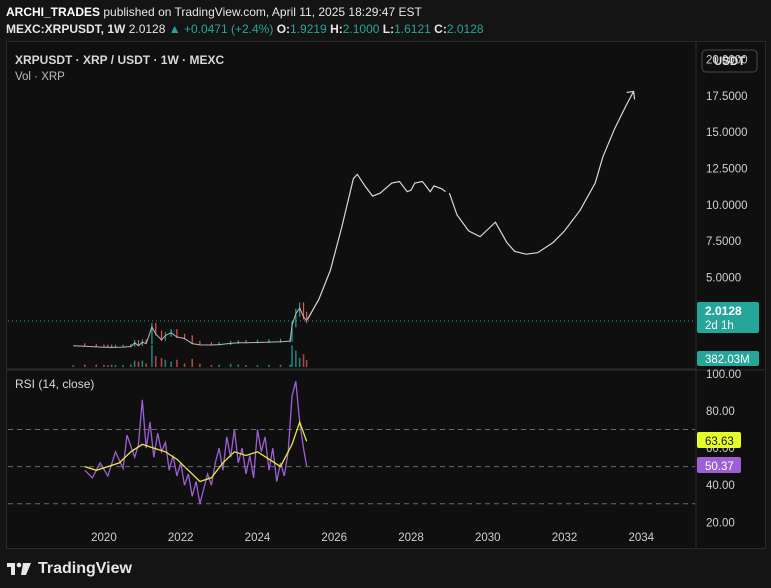 The width and height of the screenshot is (771, 588). I want to click on time-tick-label: 2028, so click(411, 538).